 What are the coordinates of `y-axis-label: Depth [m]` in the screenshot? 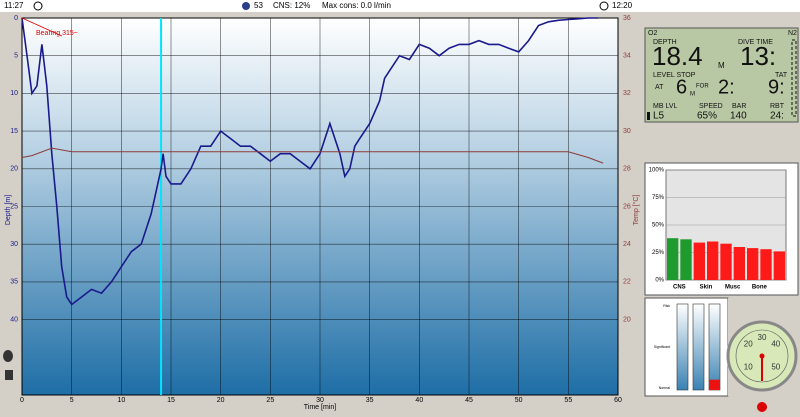 It's located at (8, 210).